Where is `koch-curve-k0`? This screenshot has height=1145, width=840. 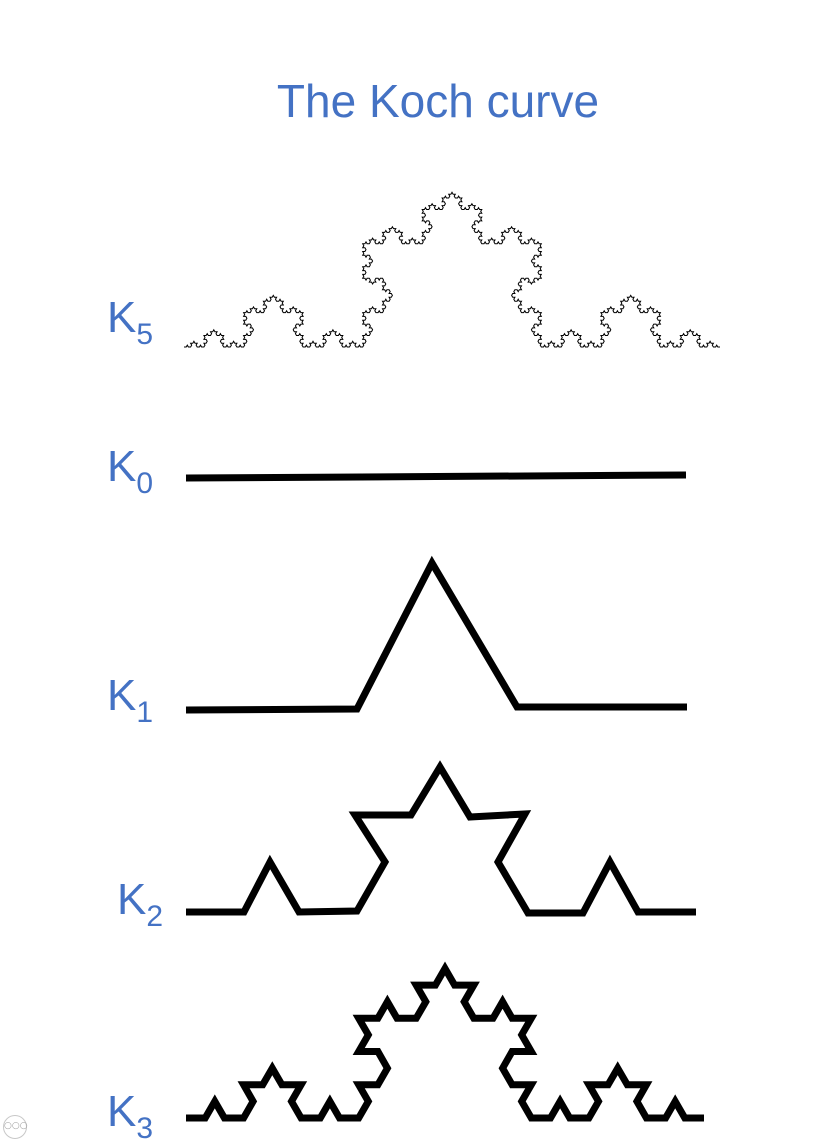
koch-curve-k0 is located at coordinates (436, 476).